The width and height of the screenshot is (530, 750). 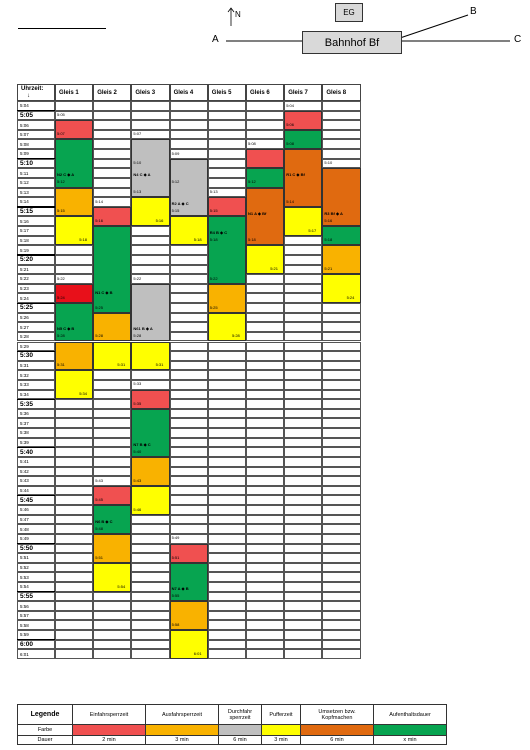 What do you see at coordinates (213, 211) in the screenshot?
I see `event-time: 5:15` at bounding box center [213, 211].